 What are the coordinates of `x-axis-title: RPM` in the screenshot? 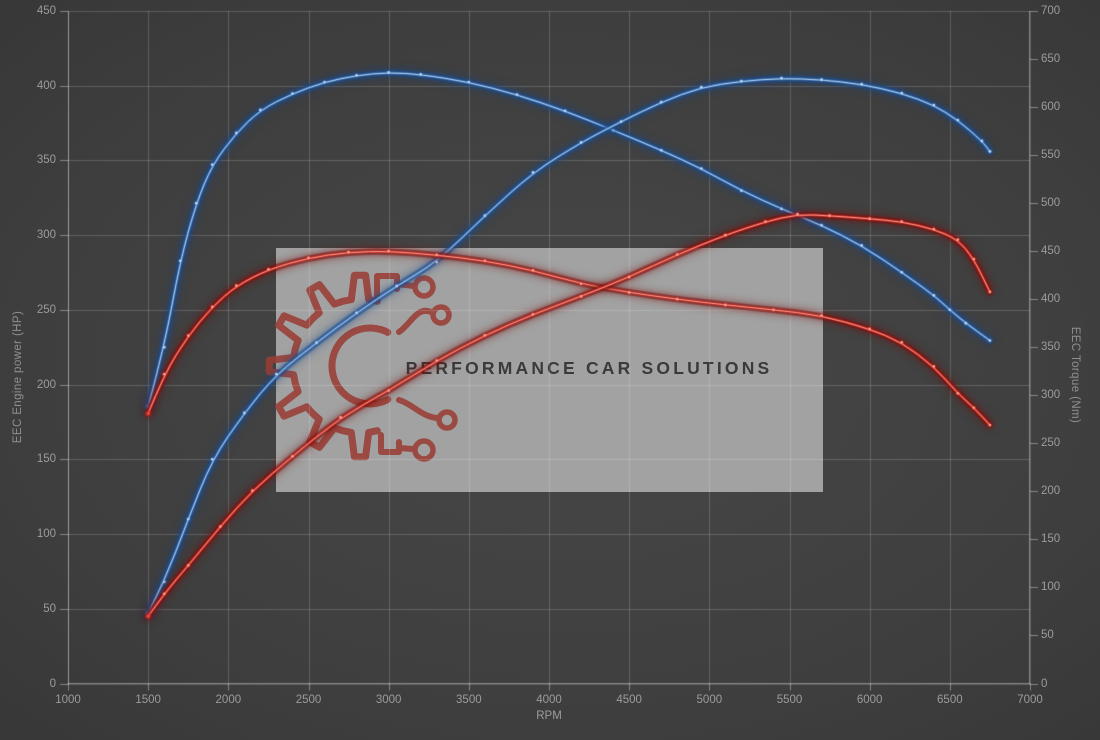 It's located at (549, 716).